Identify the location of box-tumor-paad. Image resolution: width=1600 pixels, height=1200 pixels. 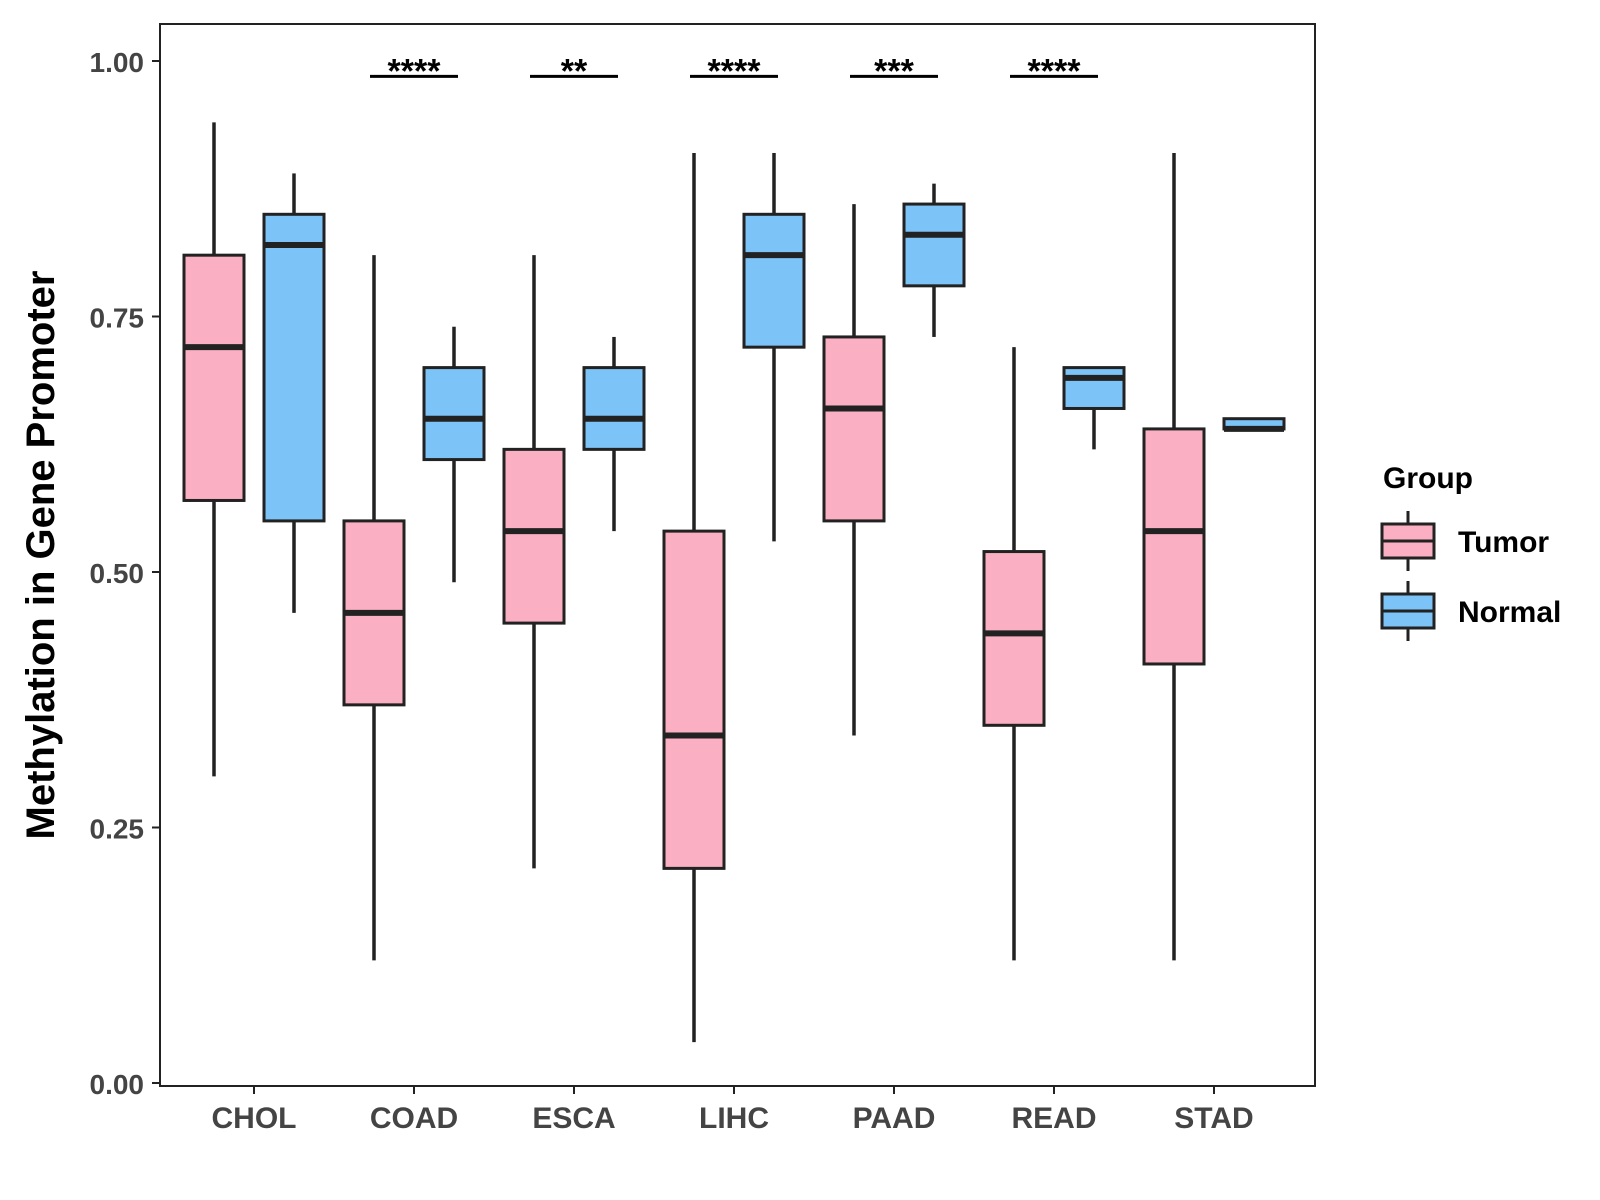
(854, 470).